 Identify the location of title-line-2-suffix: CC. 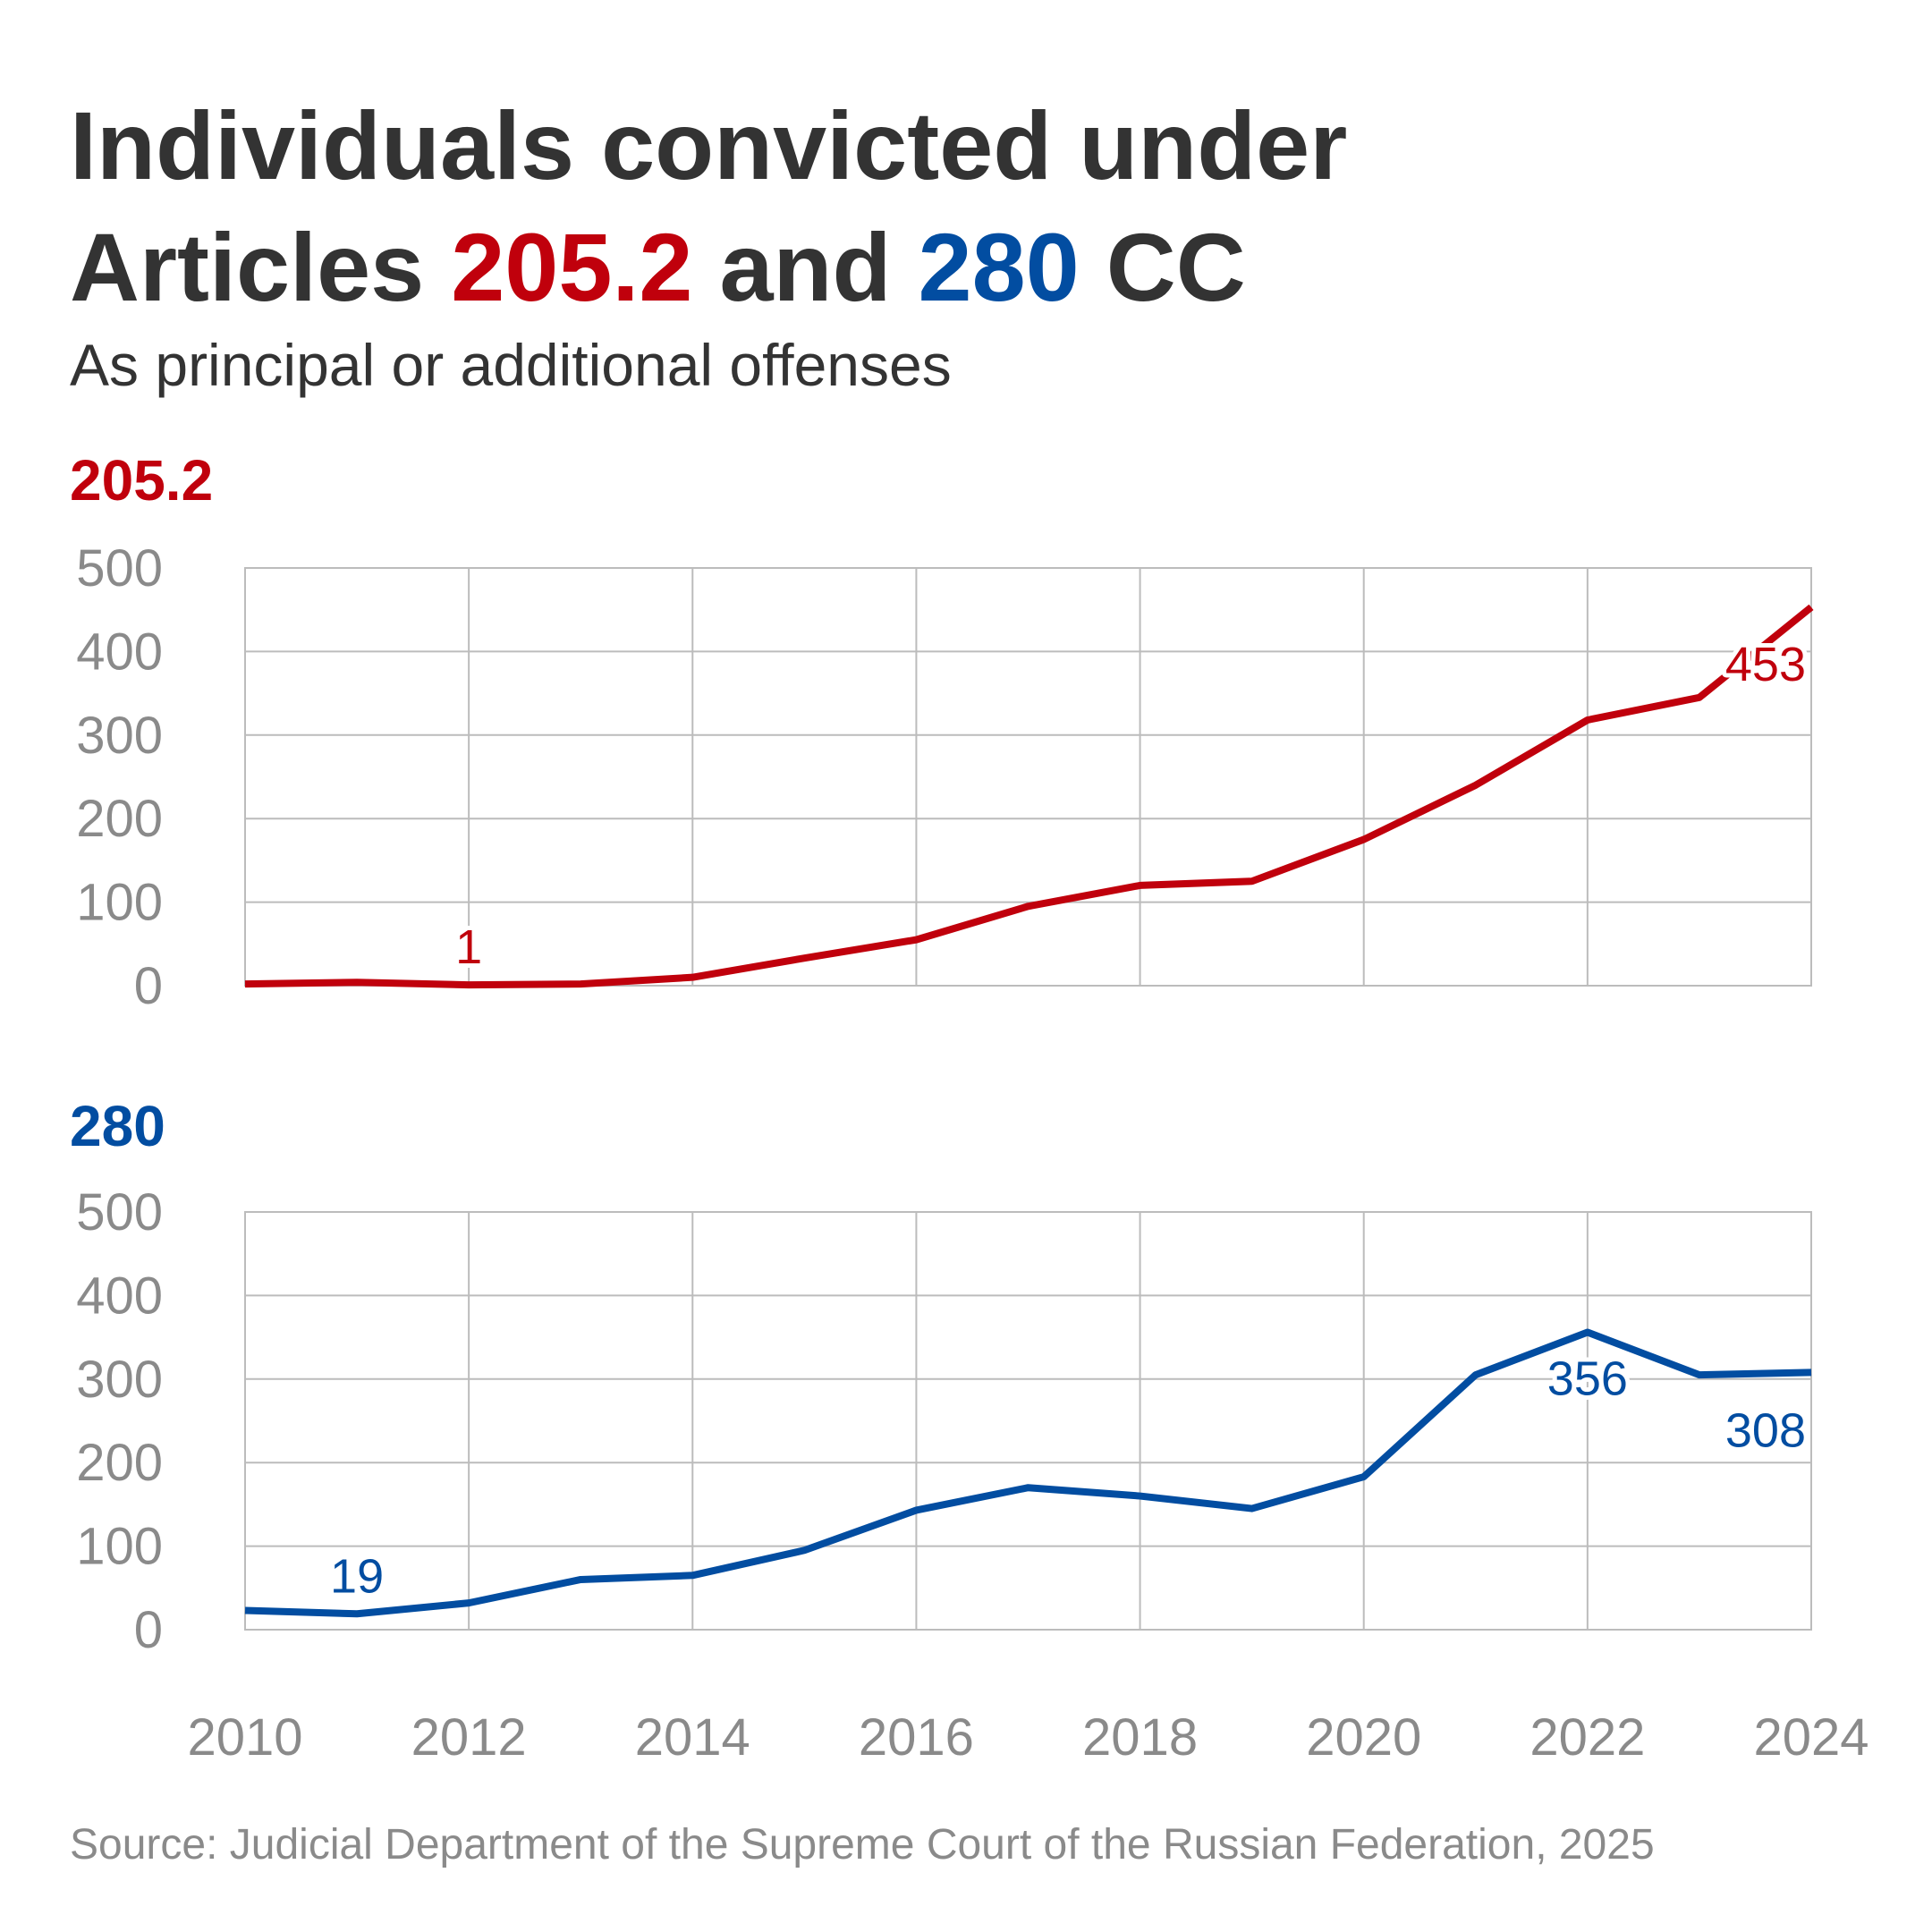
(1162, 267).